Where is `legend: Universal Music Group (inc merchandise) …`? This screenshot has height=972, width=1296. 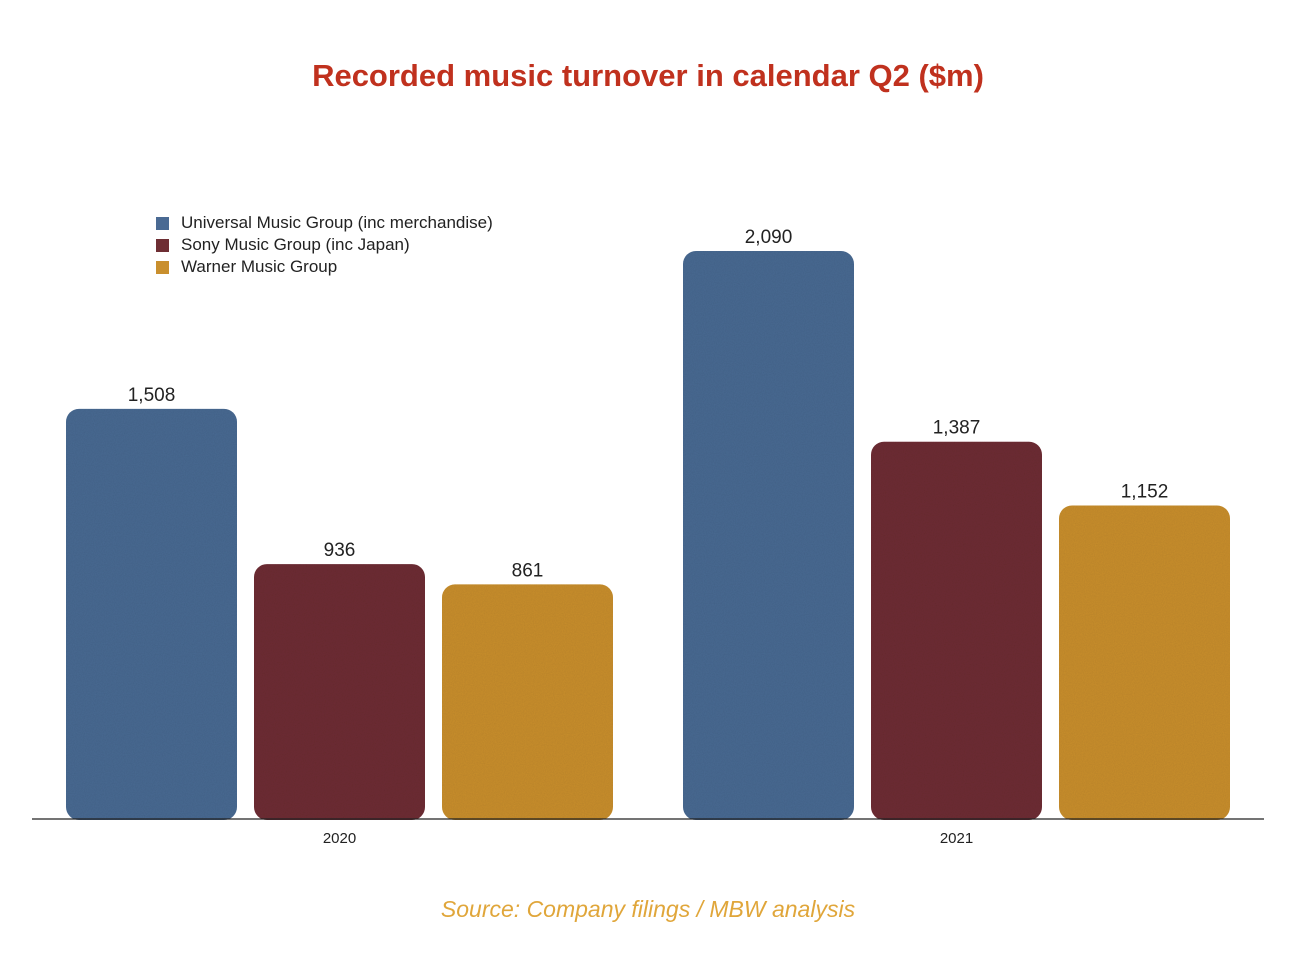
legend: Universal Music Group (inc merchandise) … is located at coordinates (324, 245).